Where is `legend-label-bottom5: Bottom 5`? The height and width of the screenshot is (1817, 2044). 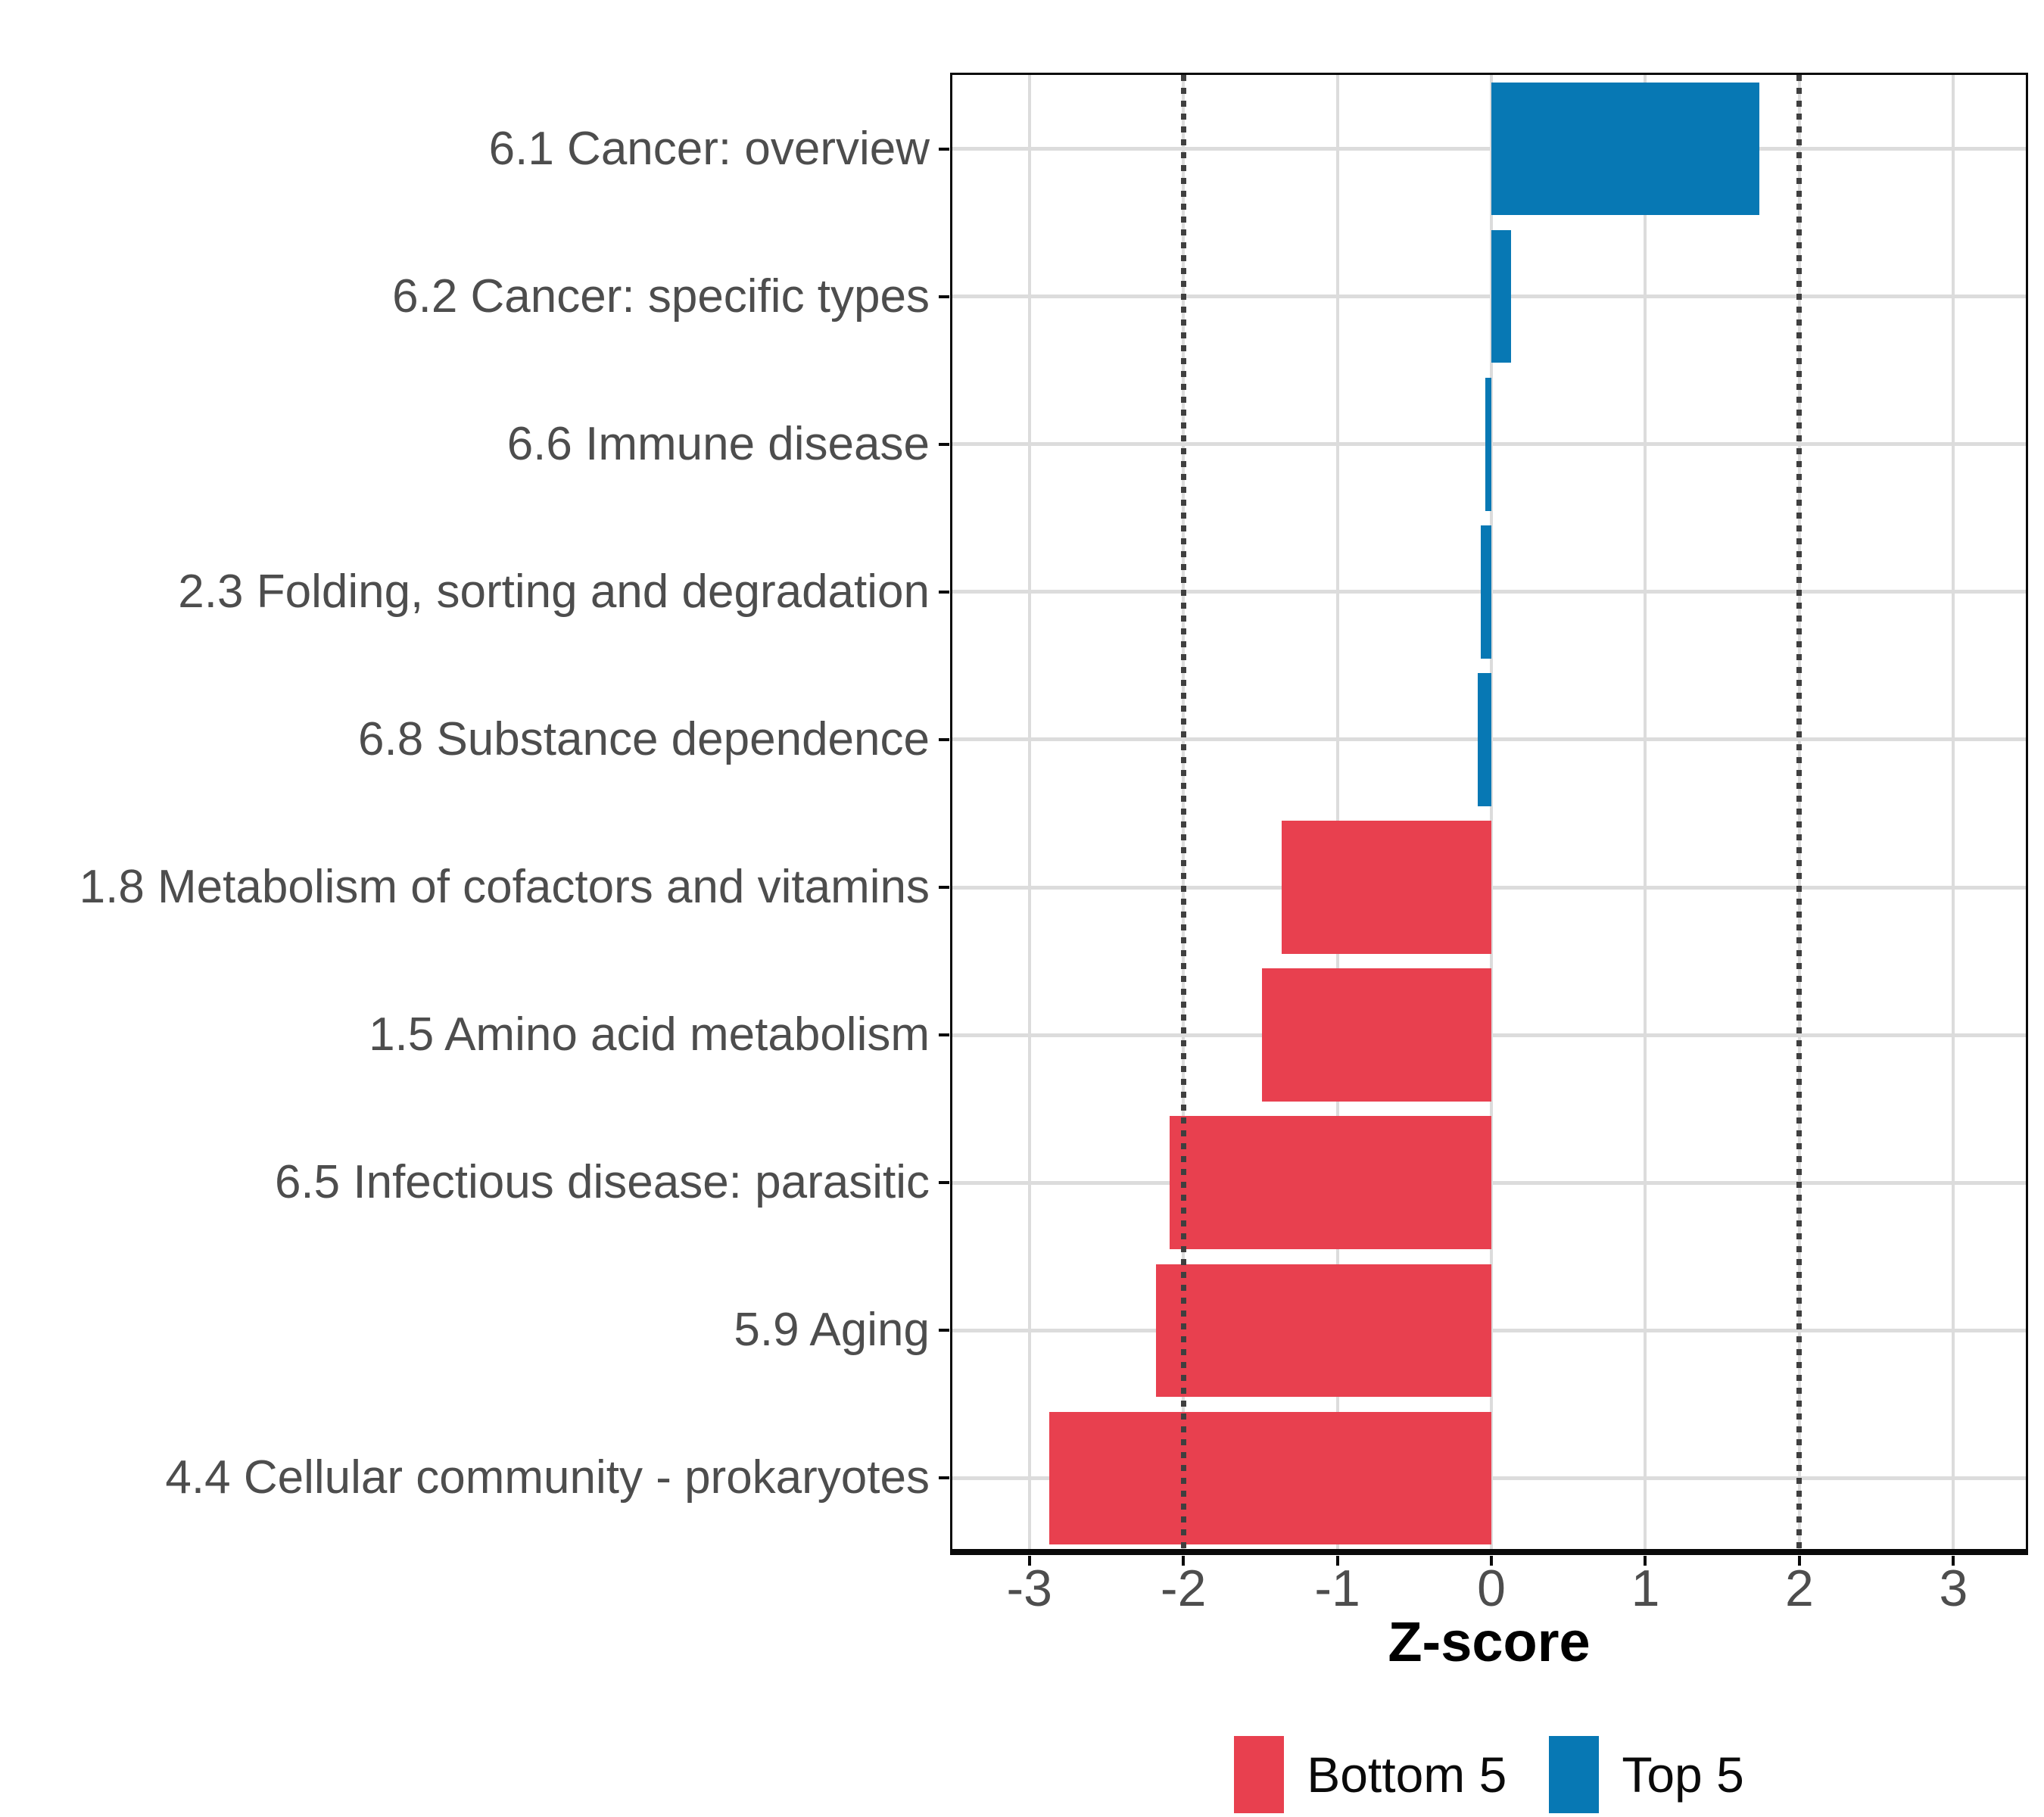 legend-label-bottom5: Bottom 5 is located at coordinates (1407, 1775).